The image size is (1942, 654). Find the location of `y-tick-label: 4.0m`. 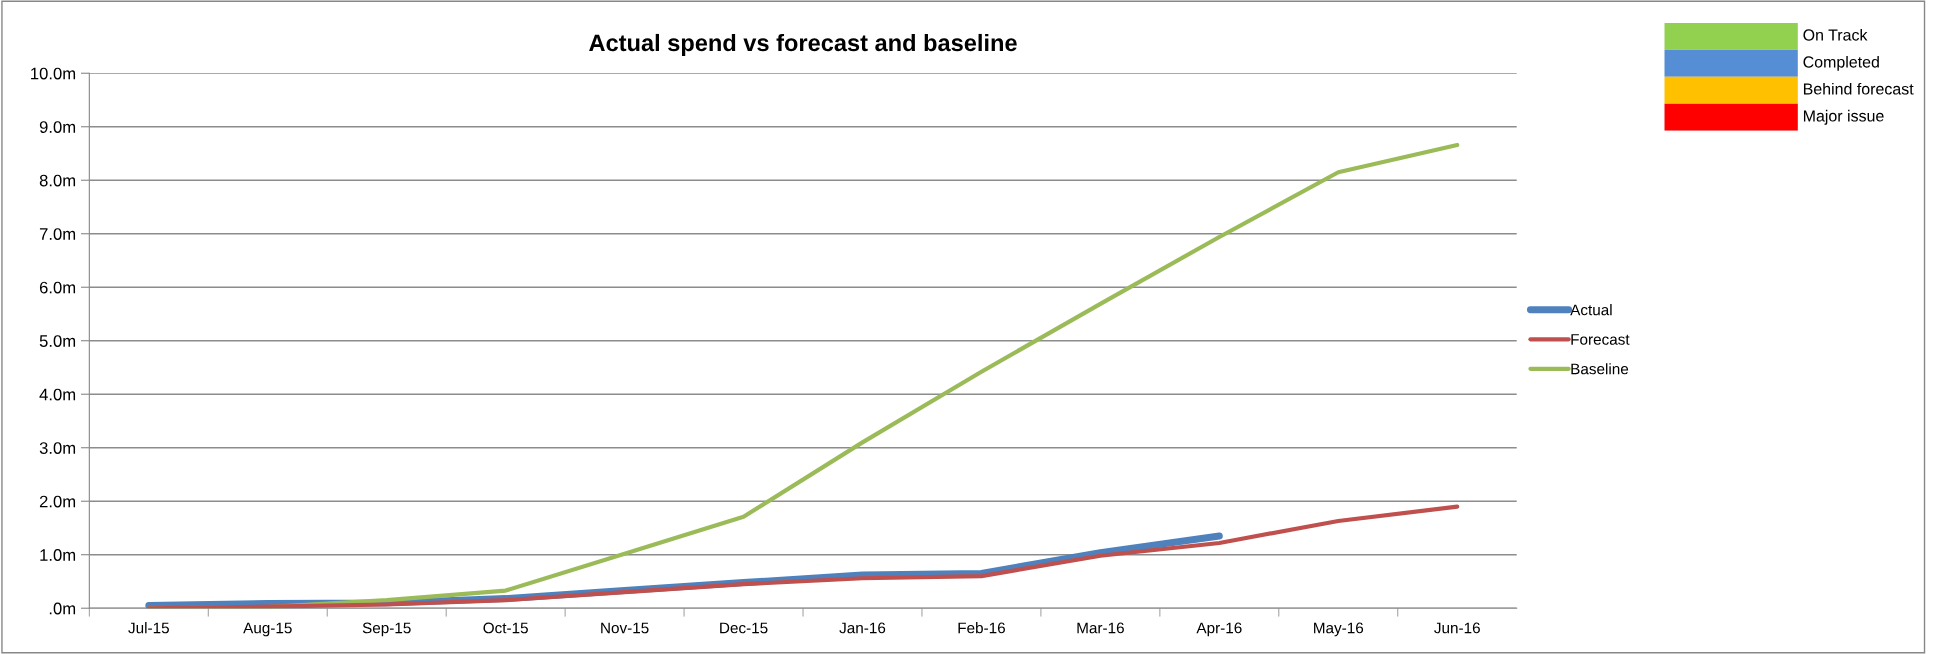

y-tick-label: 4.0m is located at coordinates (57, 394).